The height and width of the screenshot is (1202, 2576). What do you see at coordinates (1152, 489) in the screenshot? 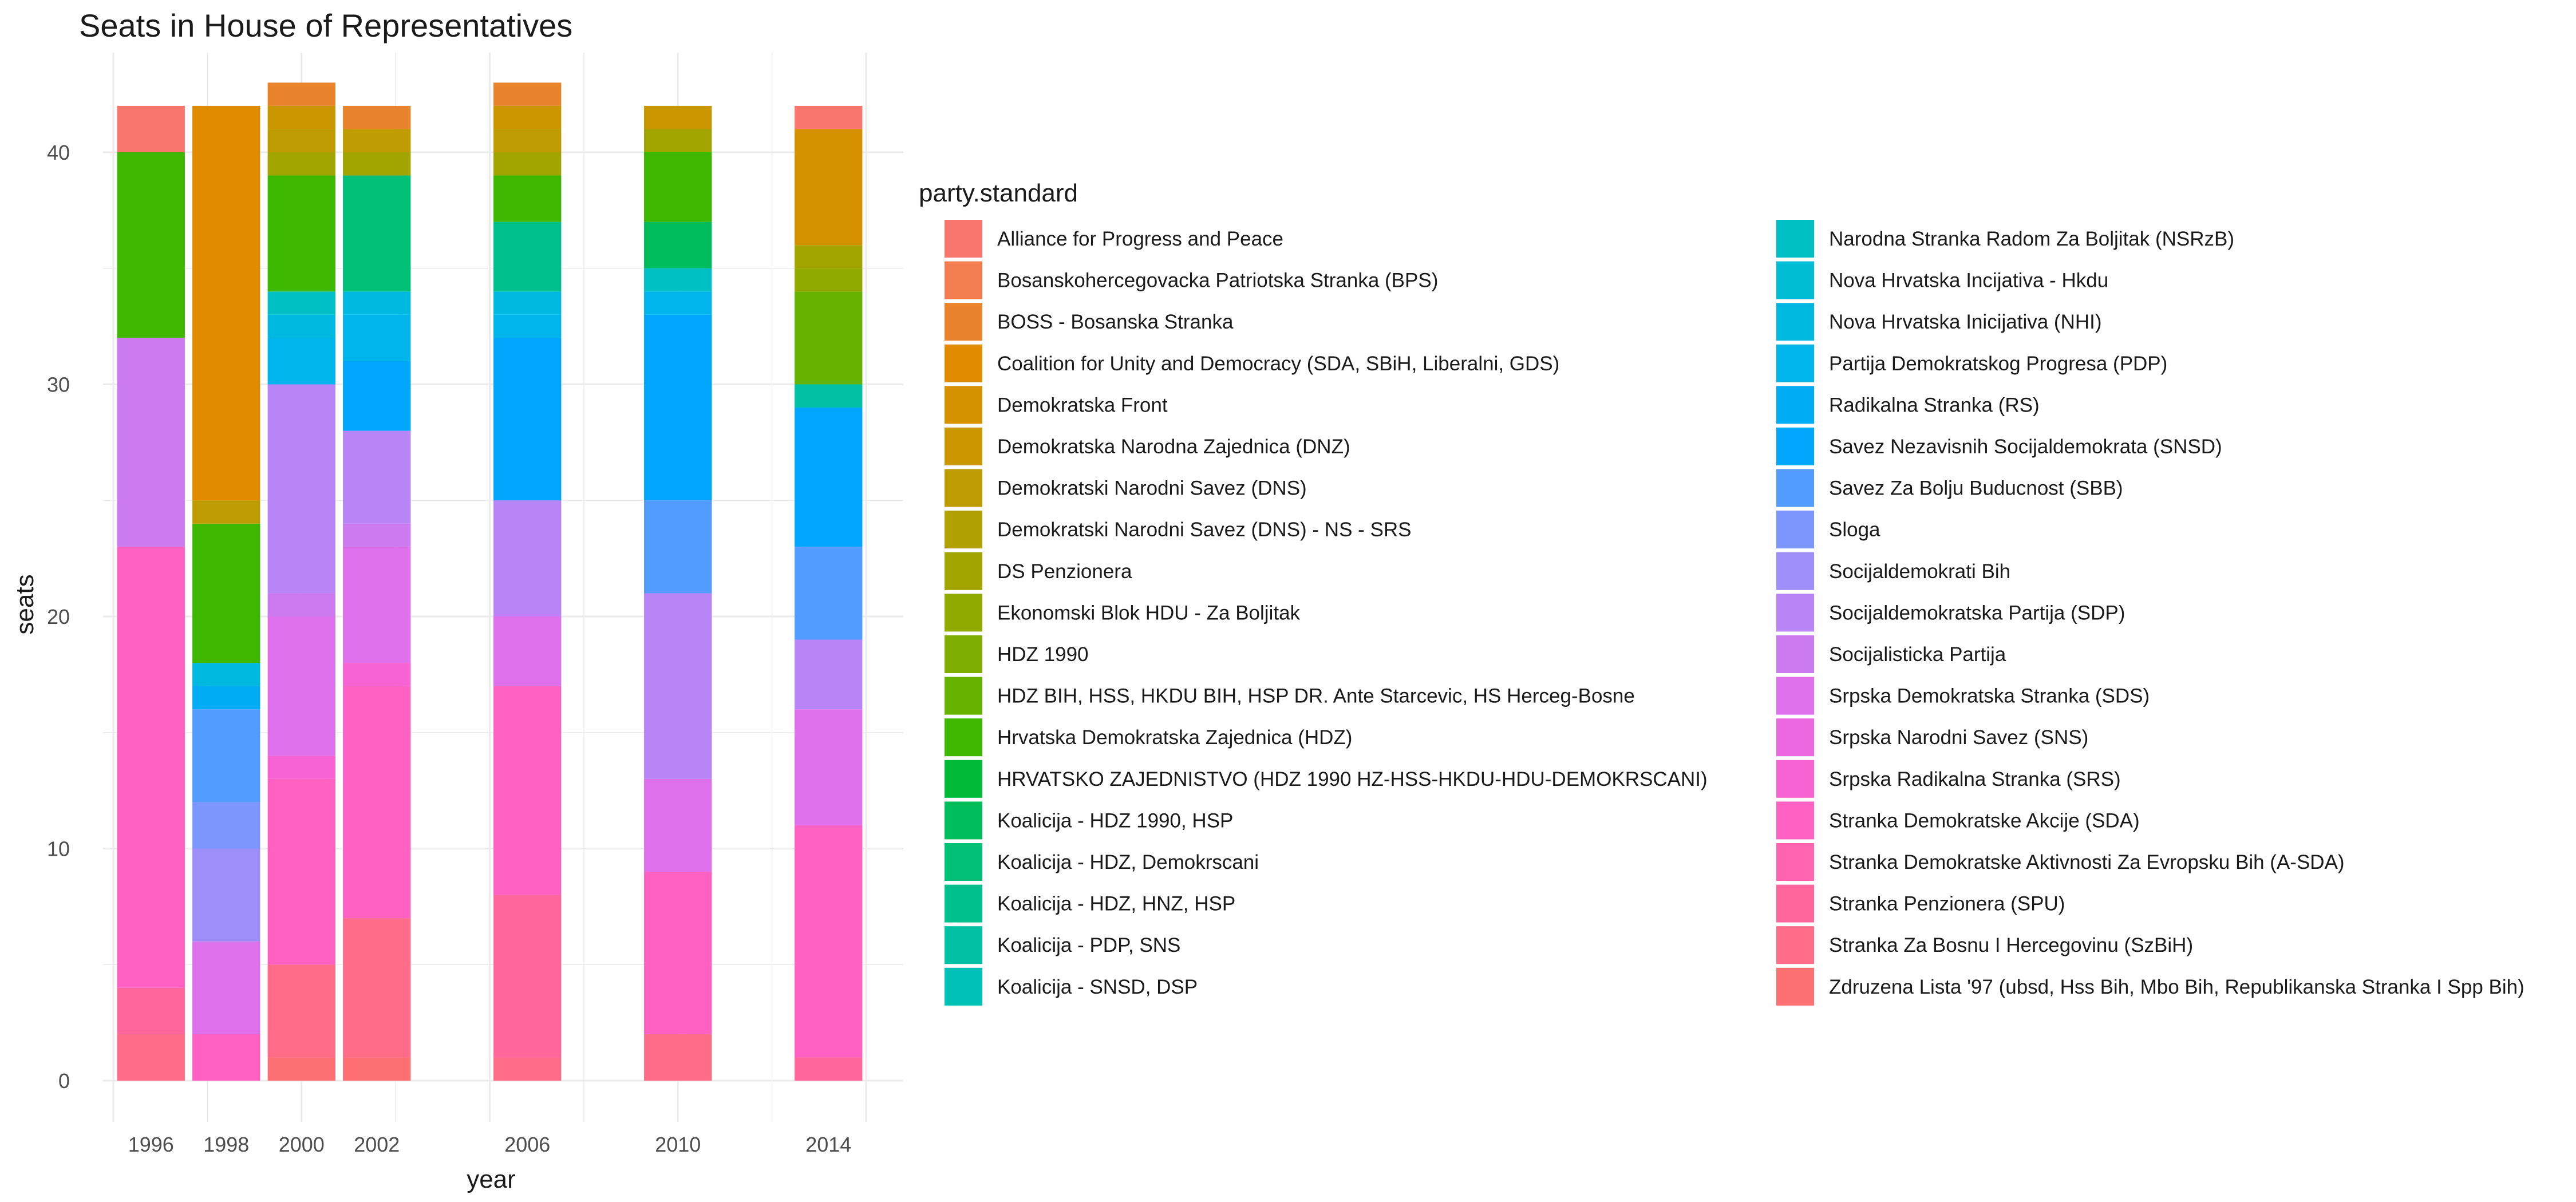
I see `legend-label: Demokratski Narodni Savez (DNS)` at bounding box center [1152, 489].